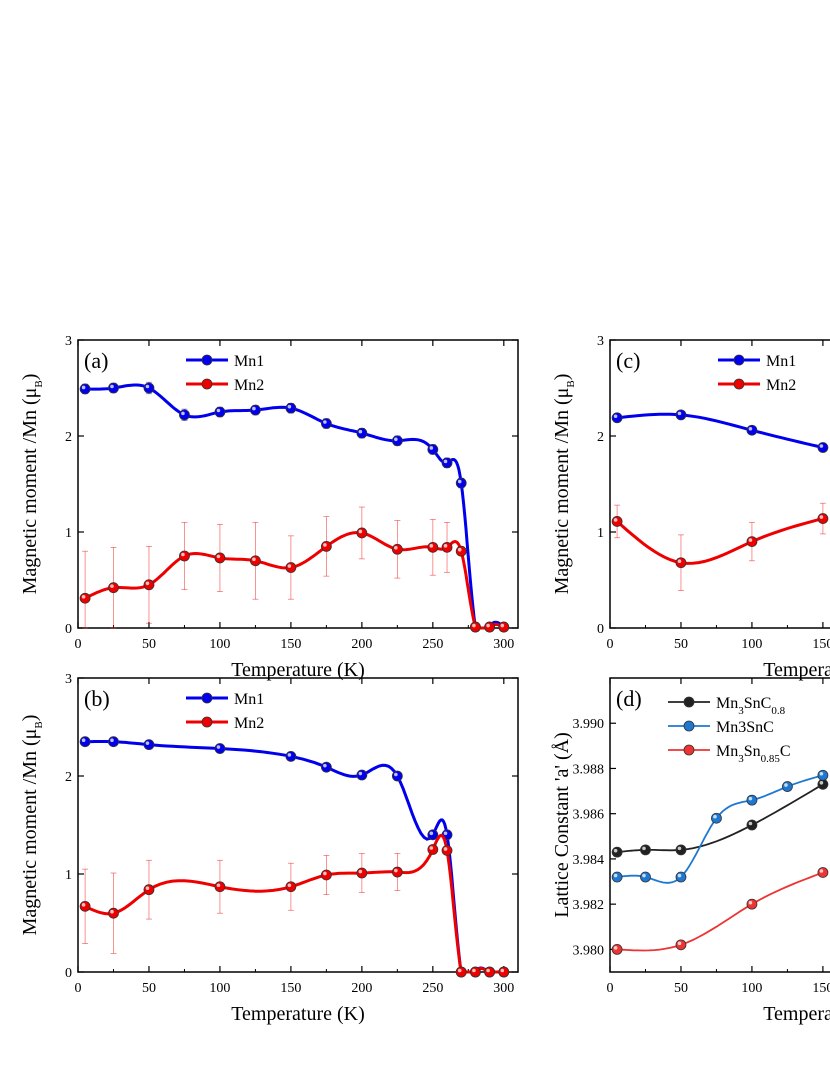 The image size is (830, 1075). I want to click on plot-frame, so click(298, 484).